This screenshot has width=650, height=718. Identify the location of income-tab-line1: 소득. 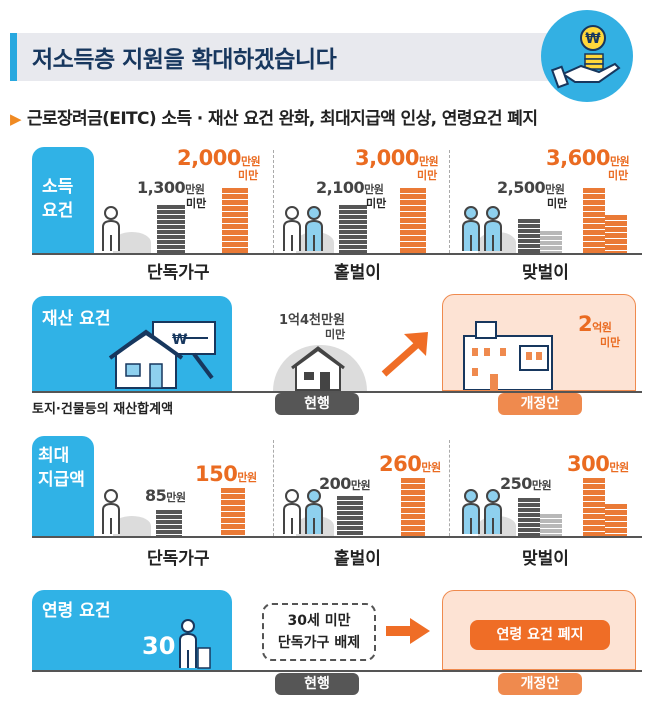
(58, 187).